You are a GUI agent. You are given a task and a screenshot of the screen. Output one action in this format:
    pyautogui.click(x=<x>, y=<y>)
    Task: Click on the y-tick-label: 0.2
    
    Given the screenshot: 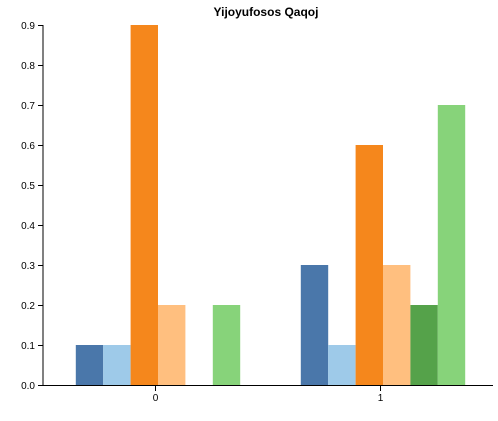 What is the action you would take?
    pyautogui.click(x=28, y=306)
    